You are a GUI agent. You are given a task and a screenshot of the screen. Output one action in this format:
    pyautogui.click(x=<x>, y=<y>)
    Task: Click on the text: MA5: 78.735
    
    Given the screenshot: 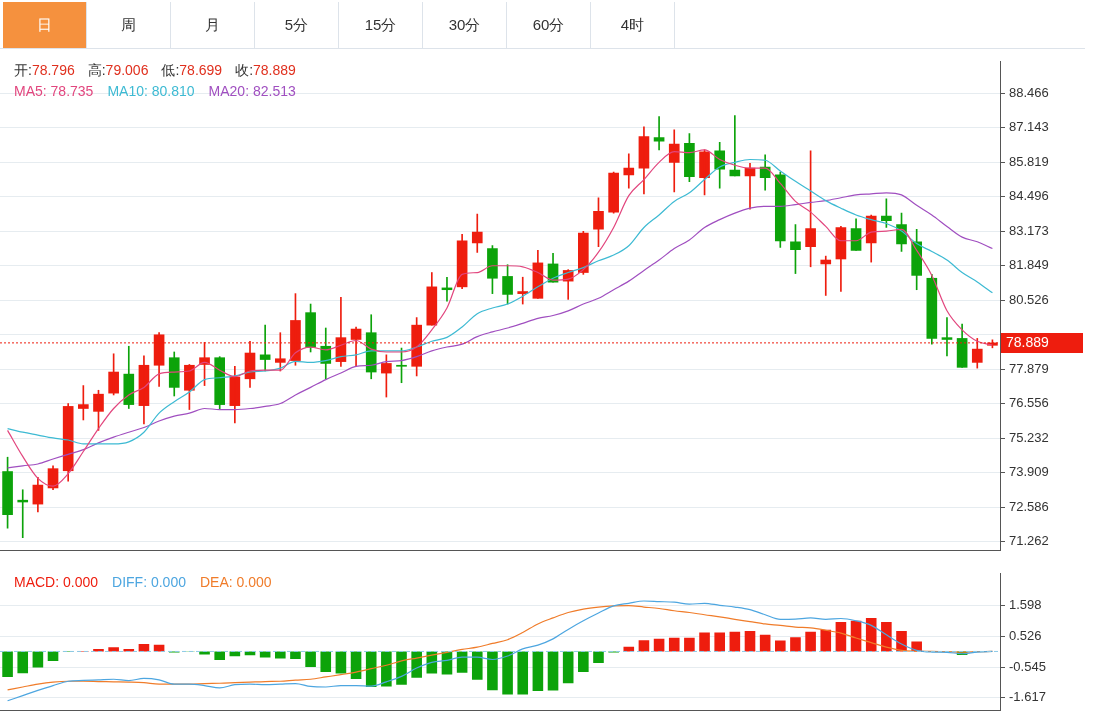 What is the action you would take?
    pyautogui.click(x=54, y=91)
    